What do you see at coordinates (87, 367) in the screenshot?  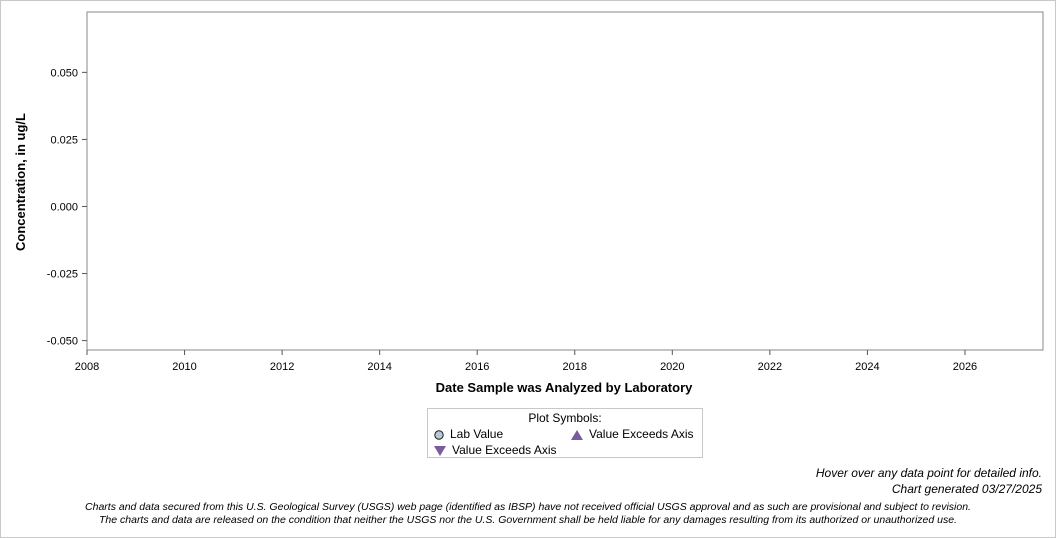 I see `x-tick-label: 2008` at bounding box center [87, 367].